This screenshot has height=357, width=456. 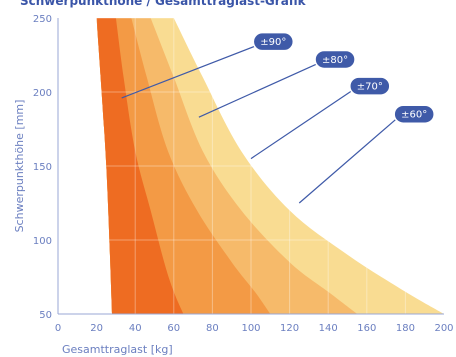 I want to click on y-tick-label: 50, so click(x=45, y=315).